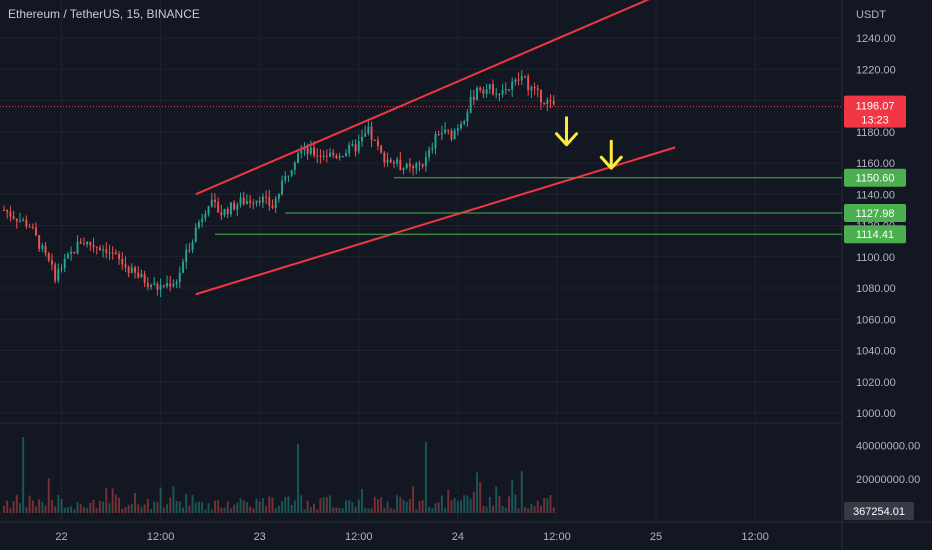 The height and width of the screenshot is (550, 932). I want to click on time-tick-label: 12:00, so click(557, 537).